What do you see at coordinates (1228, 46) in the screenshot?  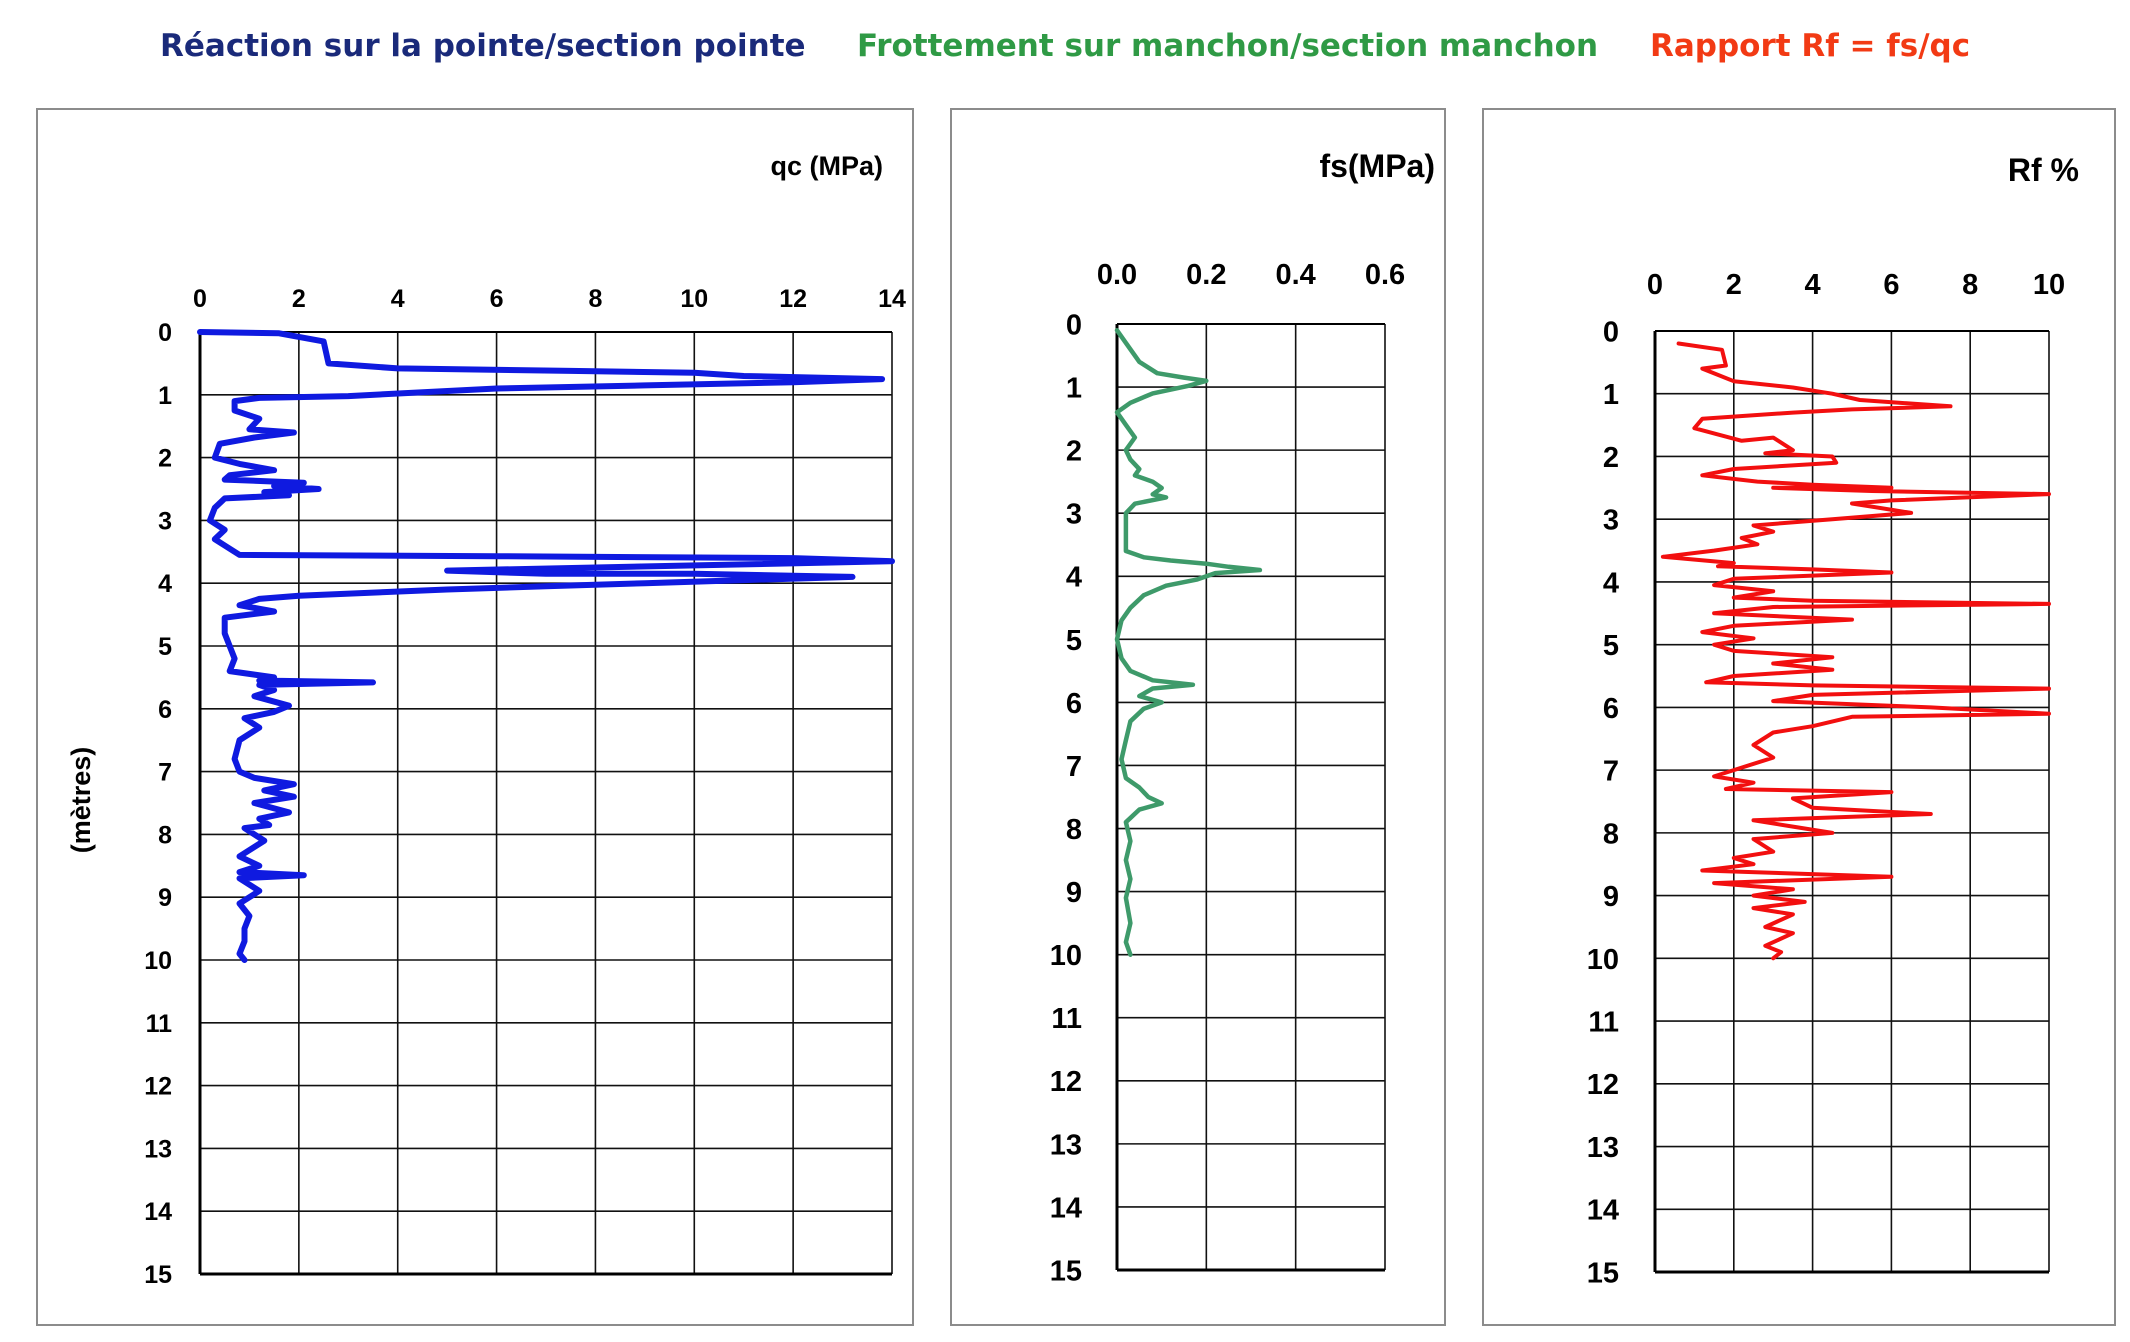 I see `heading-fs: Frottement sur manchon/section manchon` at bounding box center [1228, 46].